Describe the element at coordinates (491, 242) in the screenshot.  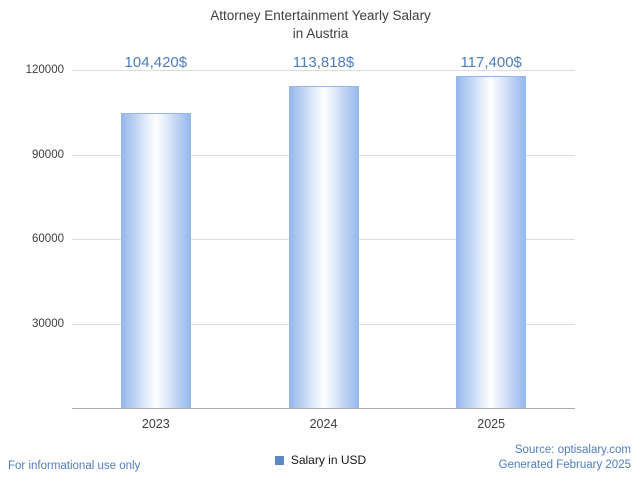
I see `bar-2025` at that location.